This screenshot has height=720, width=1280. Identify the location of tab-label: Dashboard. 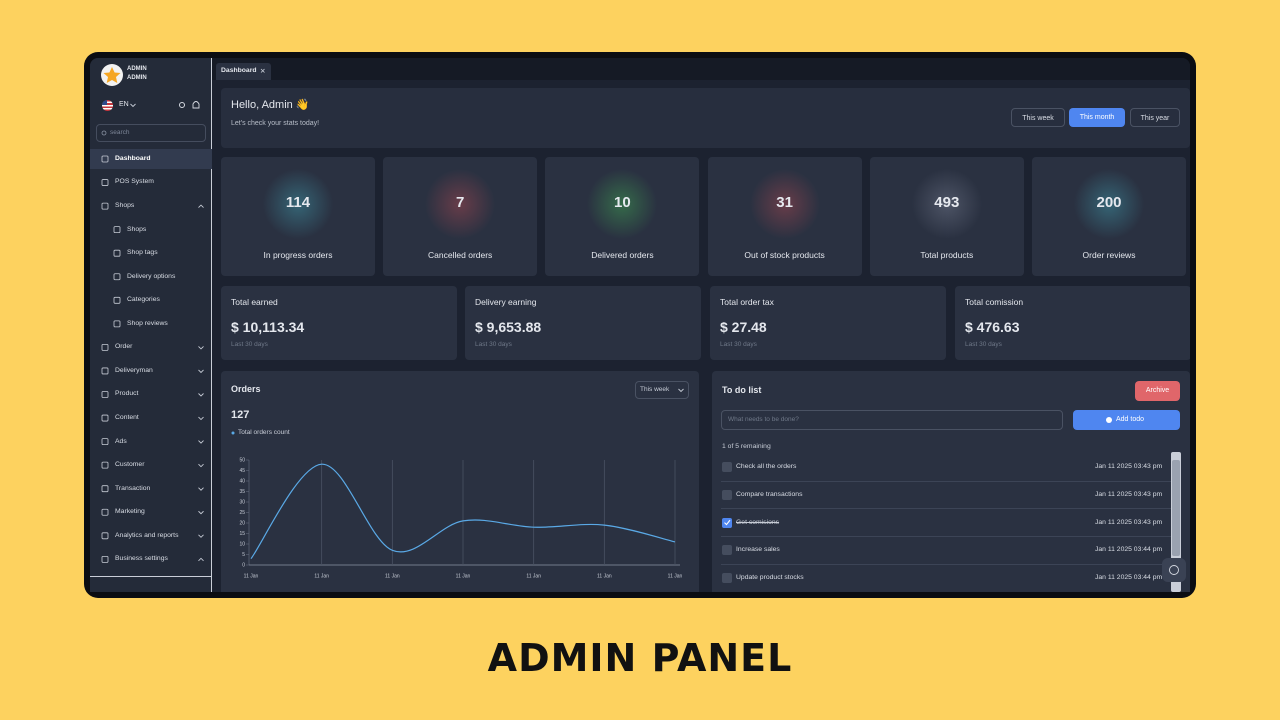
(239, 70).